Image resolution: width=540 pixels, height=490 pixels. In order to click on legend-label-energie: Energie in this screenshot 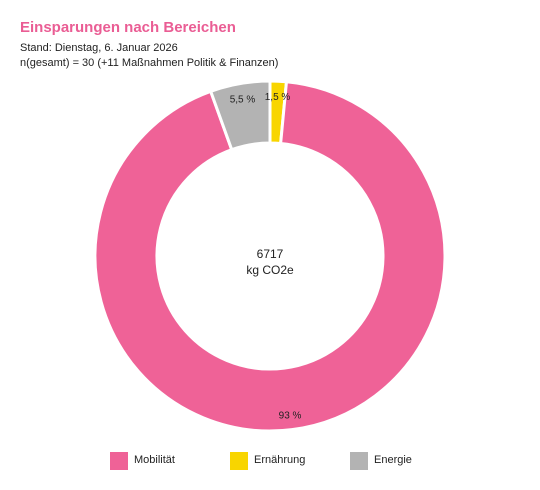, I will do `click(393, 460)`.